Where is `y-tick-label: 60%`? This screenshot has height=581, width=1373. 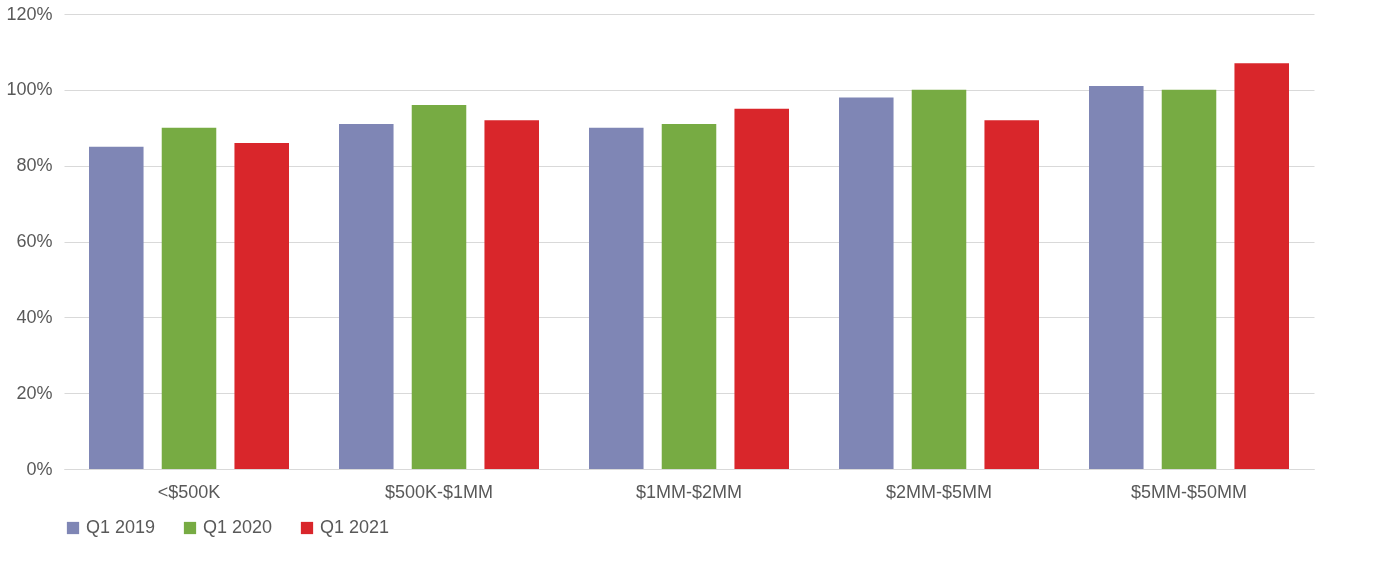 y-tick-label: 60% is located at coordinates (34, 241).